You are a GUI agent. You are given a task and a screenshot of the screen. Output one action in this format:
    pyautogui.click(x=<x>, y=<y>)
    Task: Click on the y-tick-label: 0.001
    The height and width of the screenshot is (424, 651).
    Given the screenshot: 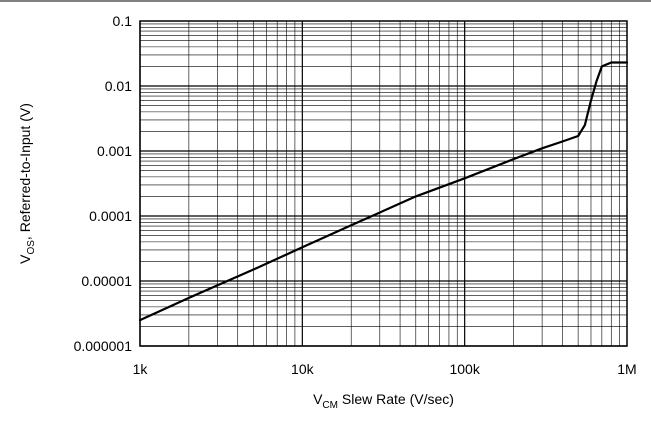 What is the action you would take?
    pyautogui.click(x=114, y=151)
    